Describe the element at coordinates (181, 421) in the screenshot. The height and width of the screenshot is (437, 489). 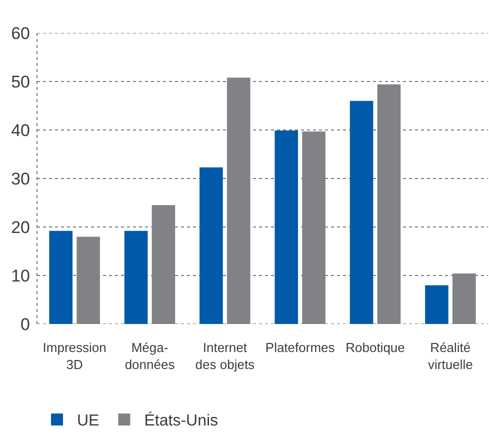
I see `legend-label: États-Unis` at that location.